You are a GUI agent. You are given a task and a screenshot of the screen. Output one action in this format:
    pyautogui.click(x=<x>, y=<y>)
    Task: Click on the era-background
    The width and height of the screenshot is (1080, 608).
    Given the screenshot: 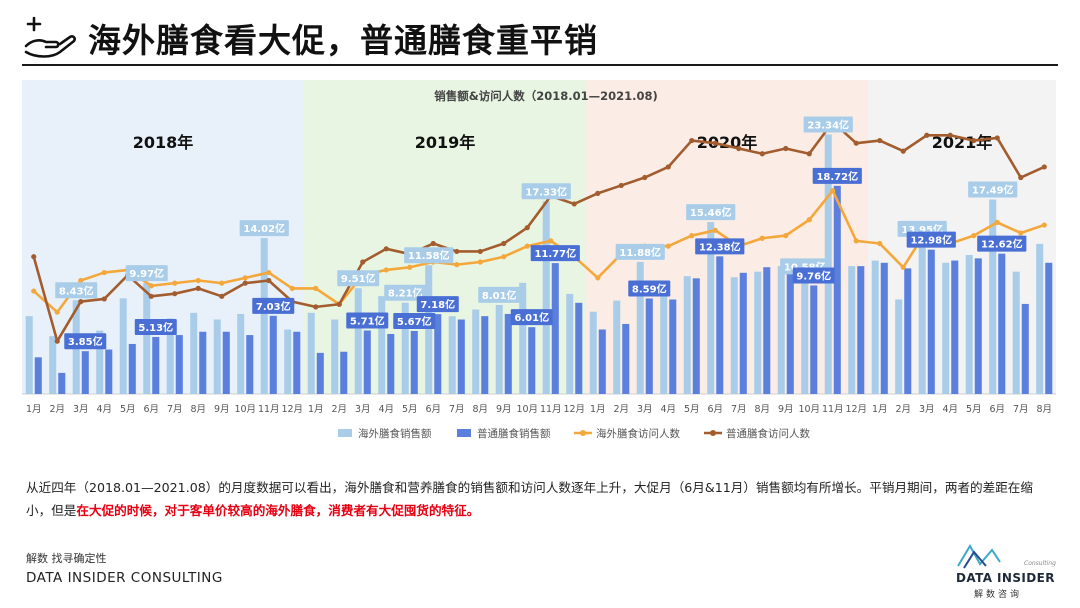 What is the action you would take?
    pyautogui.click(x=445, y=237)
    